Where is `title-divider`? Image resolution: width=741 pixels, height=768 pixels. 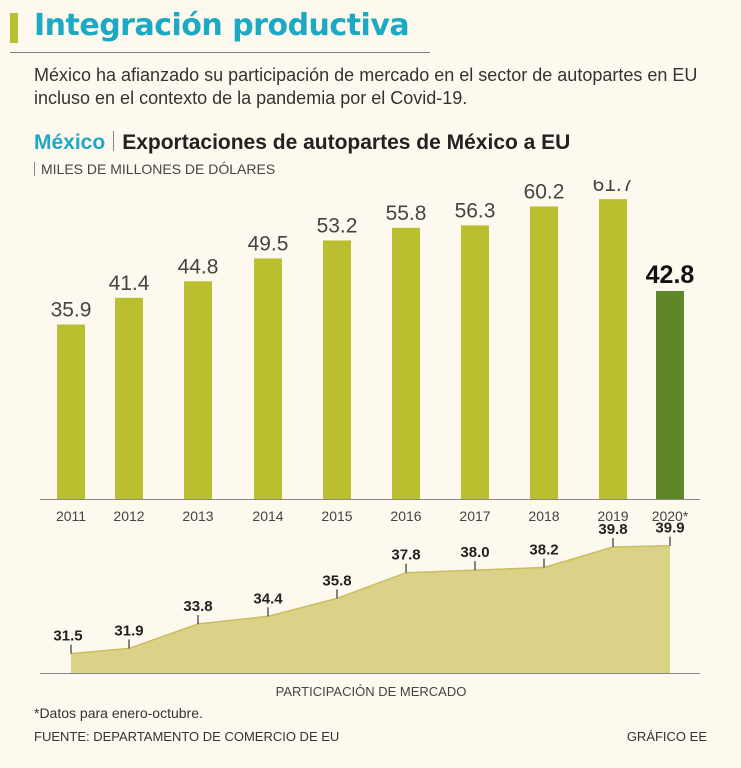 title-divider is located at coordinates (220, 52).